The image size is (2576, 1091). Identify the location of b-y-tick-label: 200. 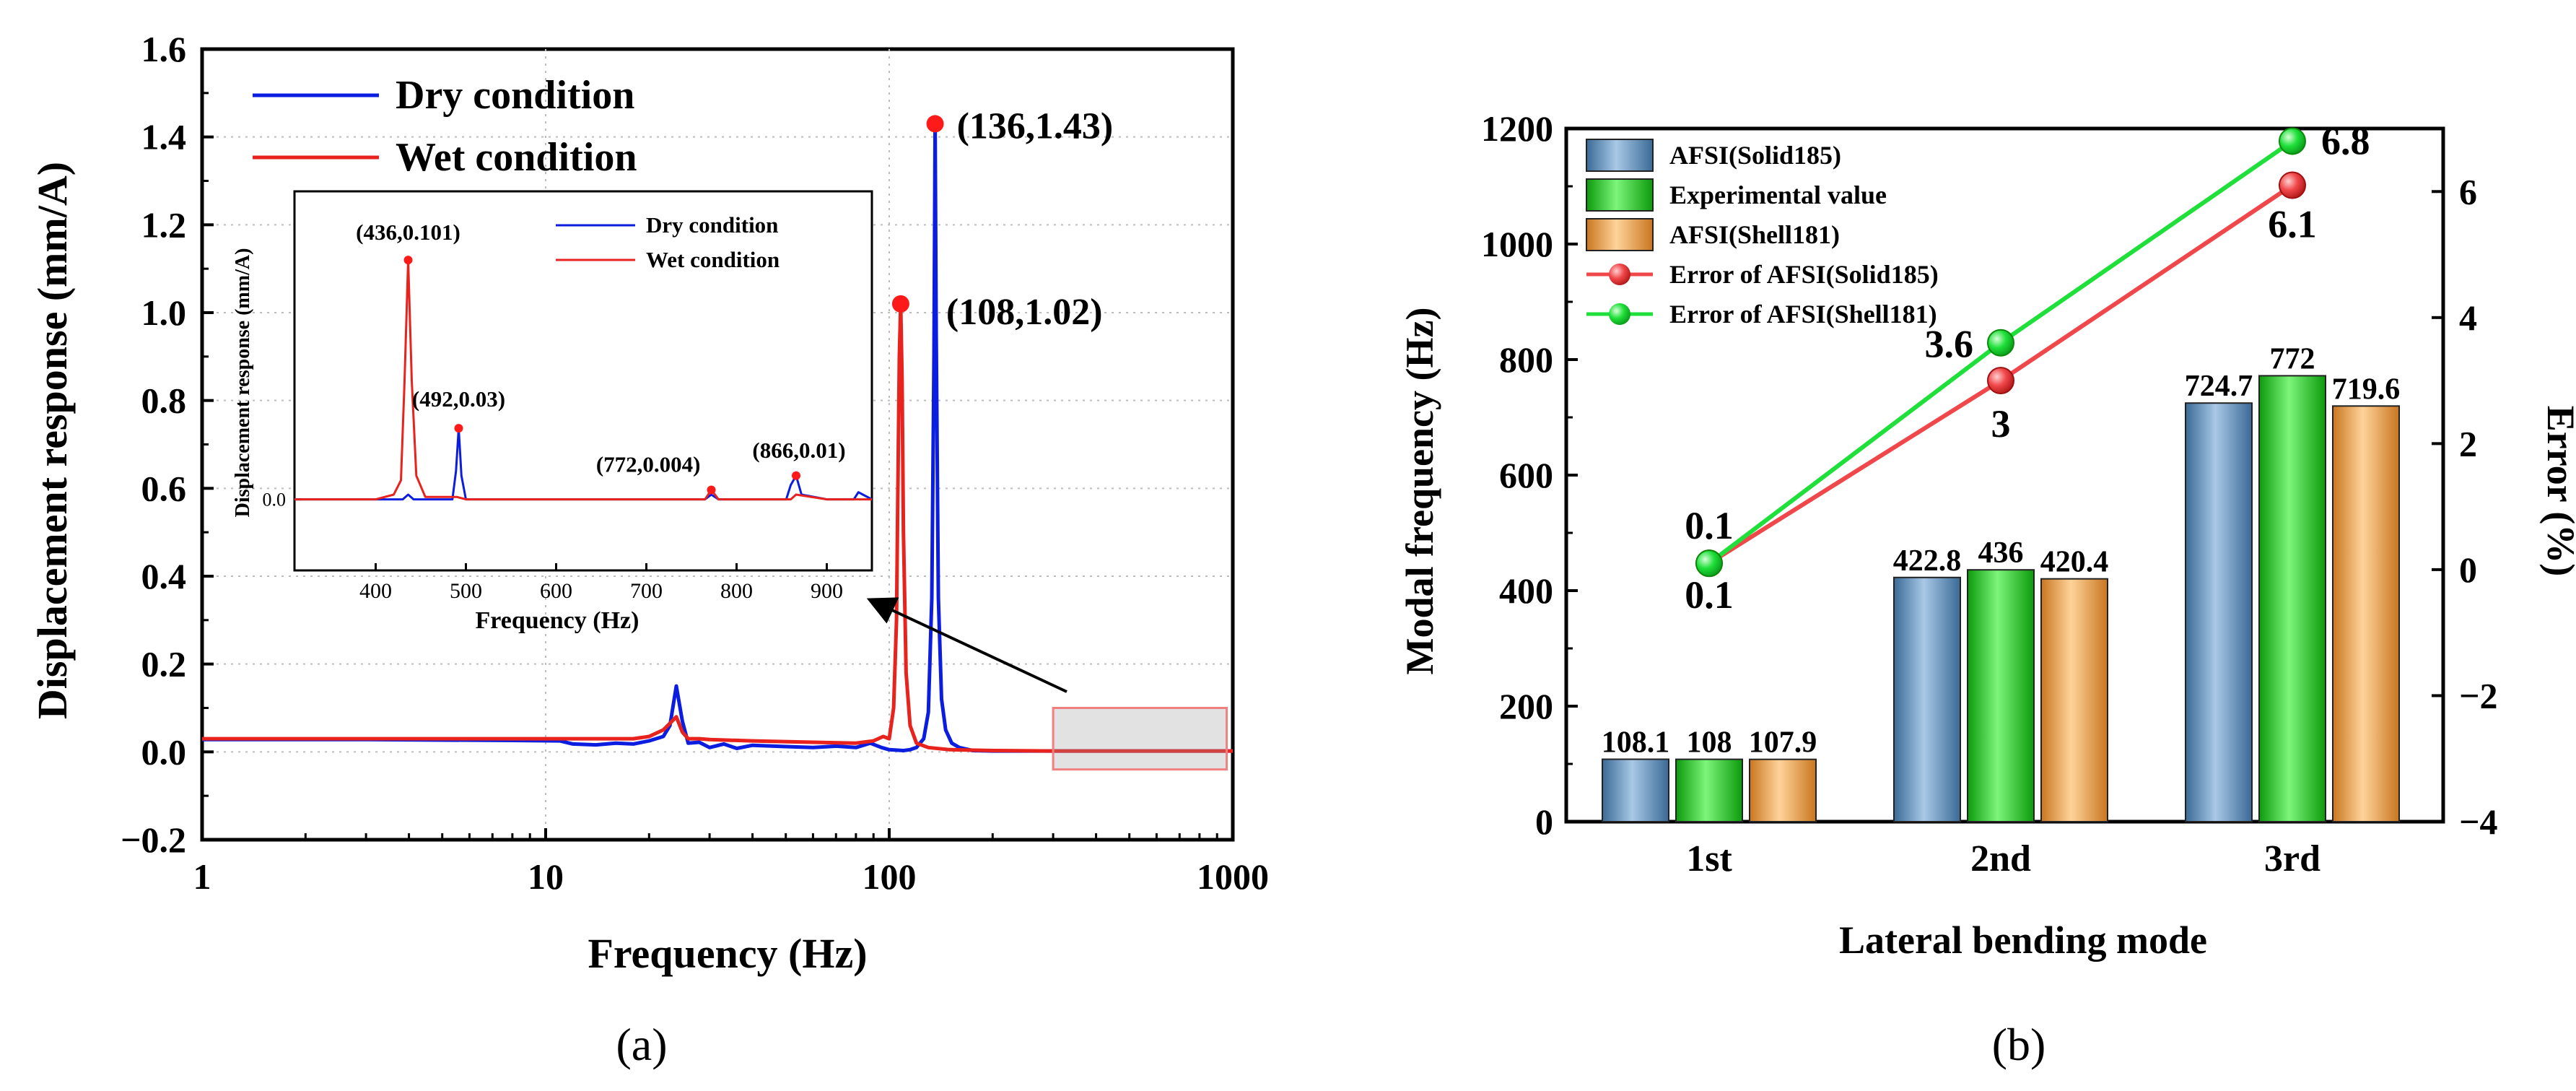
(1526, 706).